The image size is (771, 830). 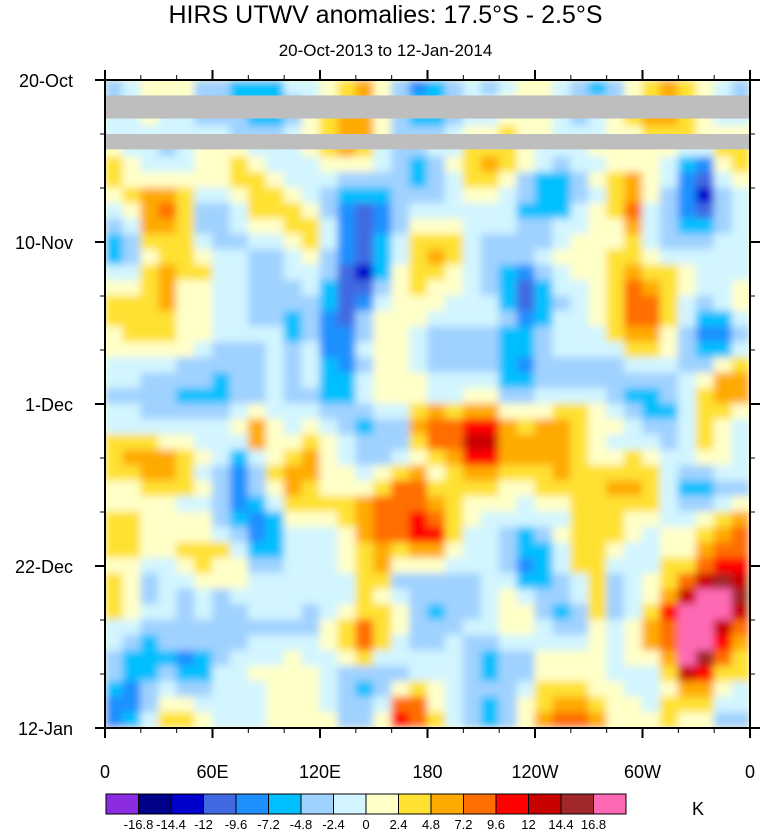 I want to click on chart-subtitle: 20-Oct-2013 to 12-Jan-2014, so click(x=385, y=50).